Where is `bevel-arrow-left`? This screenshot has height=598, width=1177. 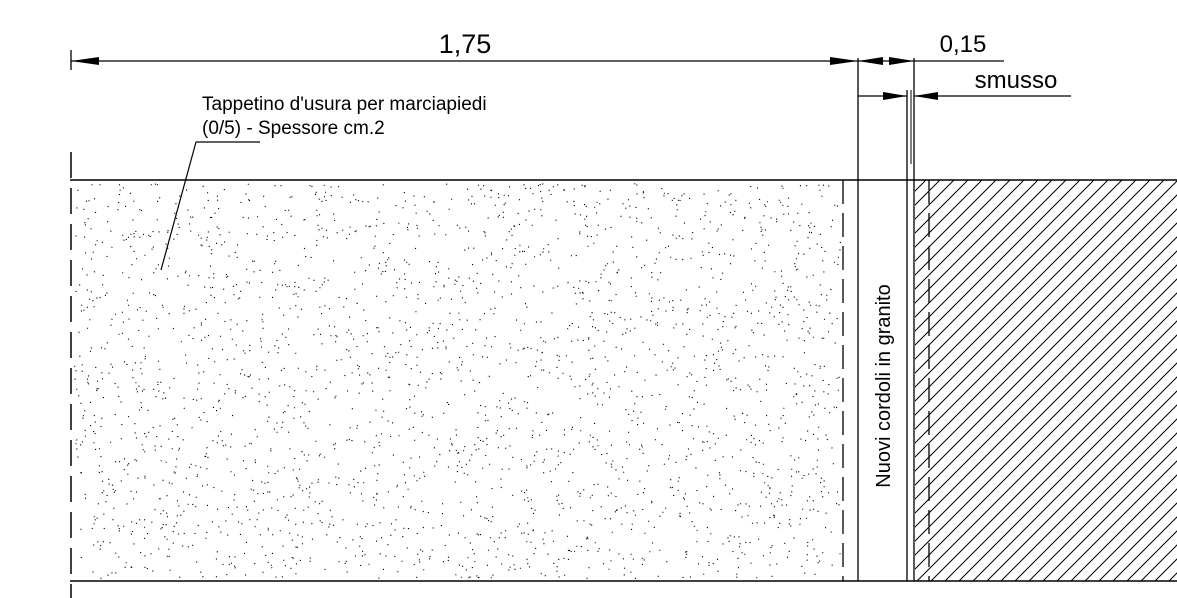 bevel-arrow-left is located at coordinates (895, 96).